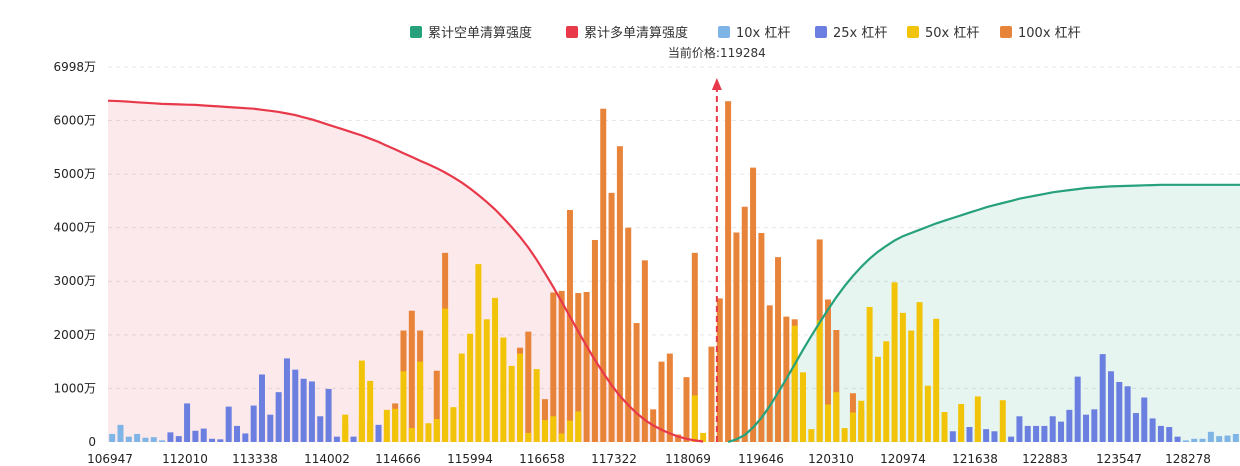 Image resolution: width=1240 pixels, height=466 pixels. I want to click on bar-2-lev10, so click(128, 439).